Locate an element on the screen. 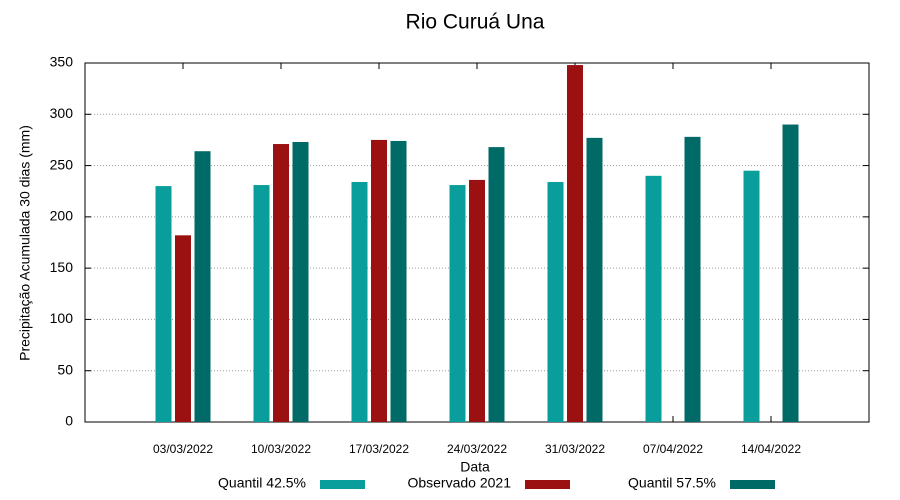 This screenshot has width=900, height=500. y-tick-label: 250 is located at coordinates (62, 164).